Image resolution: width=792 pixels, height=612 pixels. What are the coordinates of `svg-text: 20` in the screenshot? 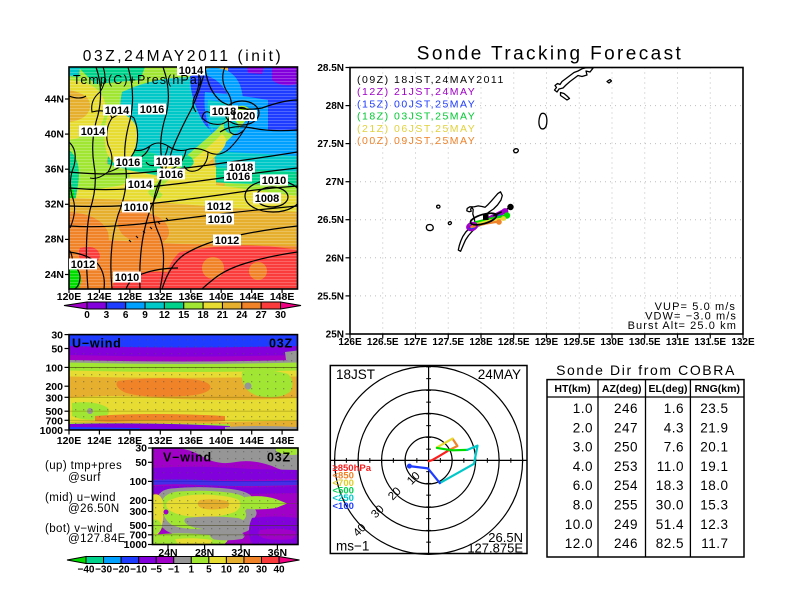 It's located at (244, 570).